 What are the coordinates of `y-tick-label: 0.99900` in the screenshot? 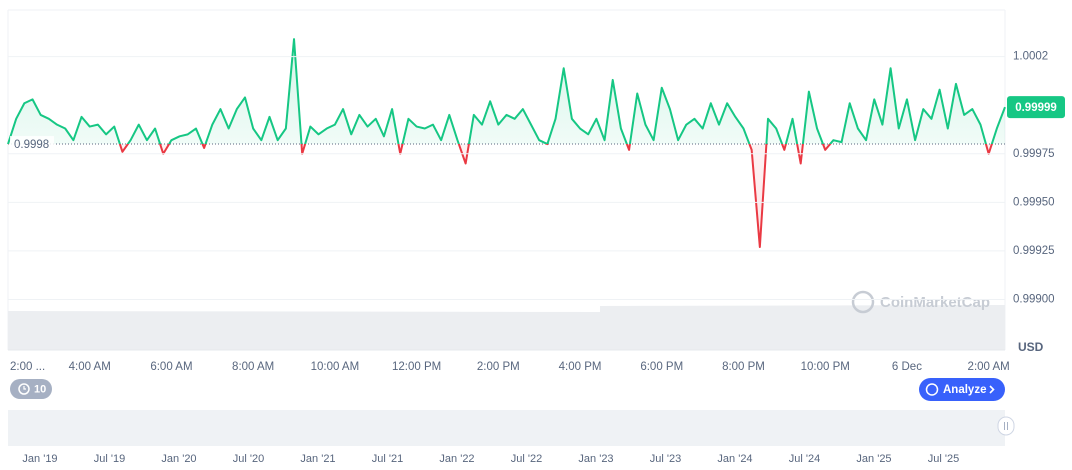 It's located at (1034, 300).